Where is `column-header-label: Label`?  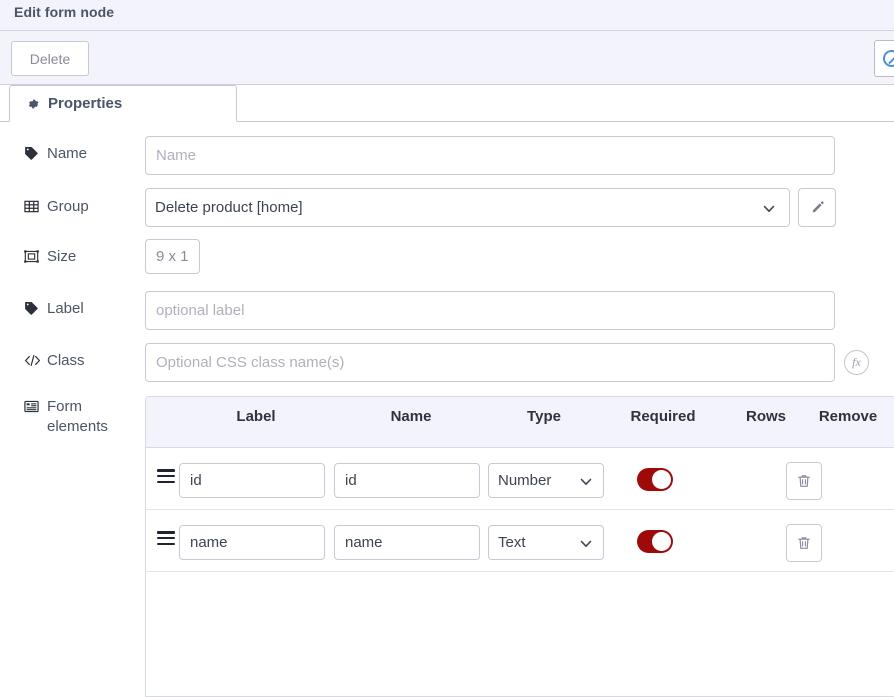
column-header-label: Label is located at coordinates (256, 416).